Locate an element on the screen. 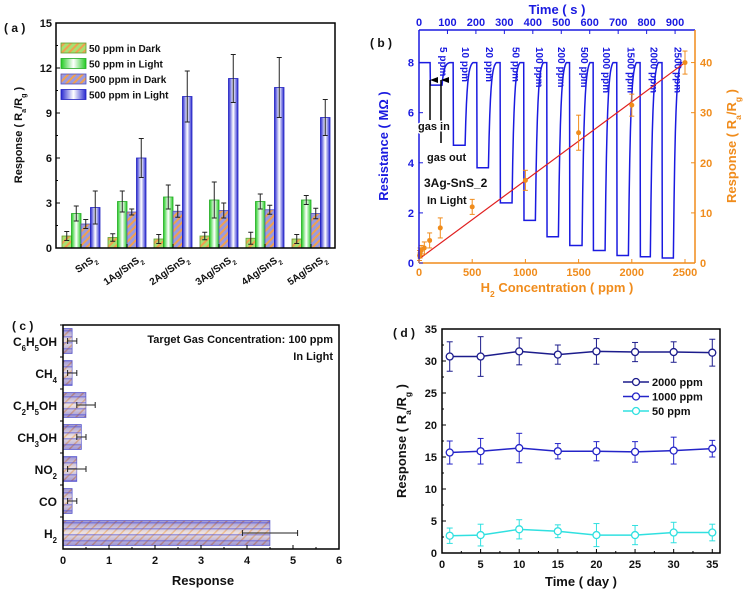 This screenshot has width=746, height=596. legend-label: 500 ppm in Dark is located at coordinates (128, 80).